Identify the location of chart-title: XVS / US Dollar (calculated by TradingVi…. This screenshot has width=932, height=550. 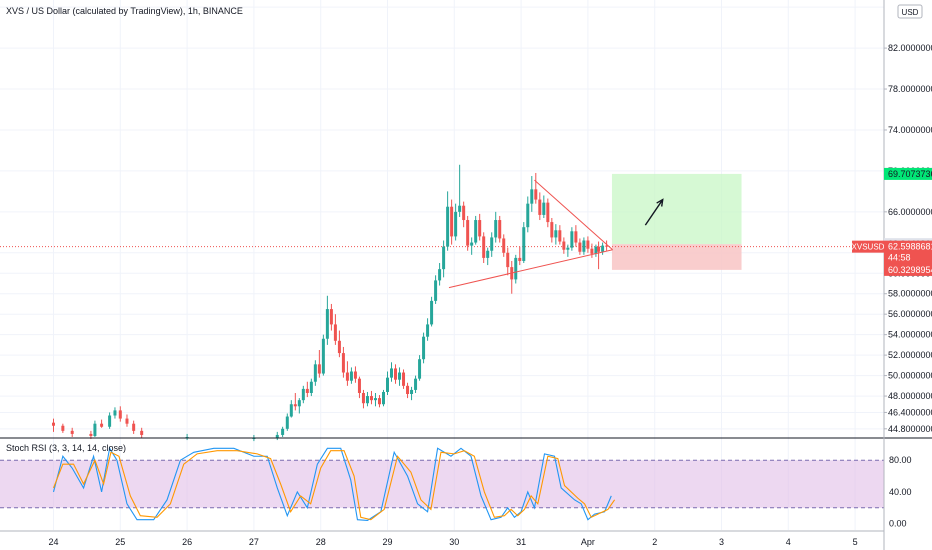
(124, 11).